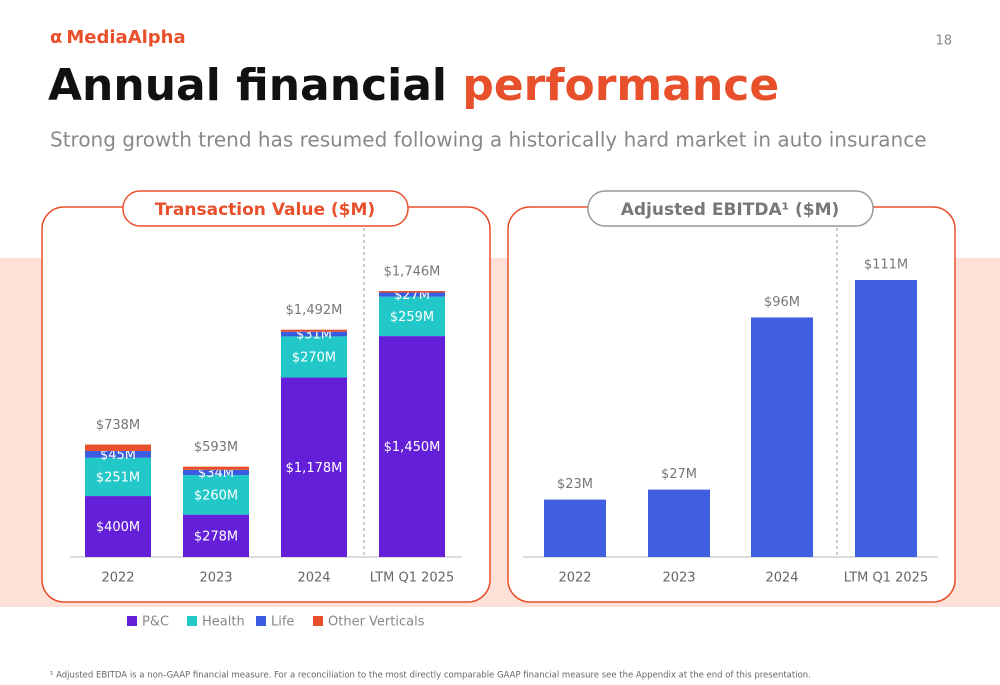  I want to click on data-label: $270M, so click(314, 357).